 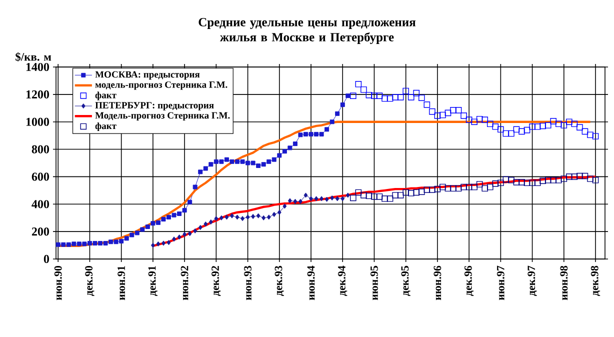 What do you see at coordinates (153, 281) in the screenshot?
I see `x-tick-label: дек.91` at bounding box center [153, 281].